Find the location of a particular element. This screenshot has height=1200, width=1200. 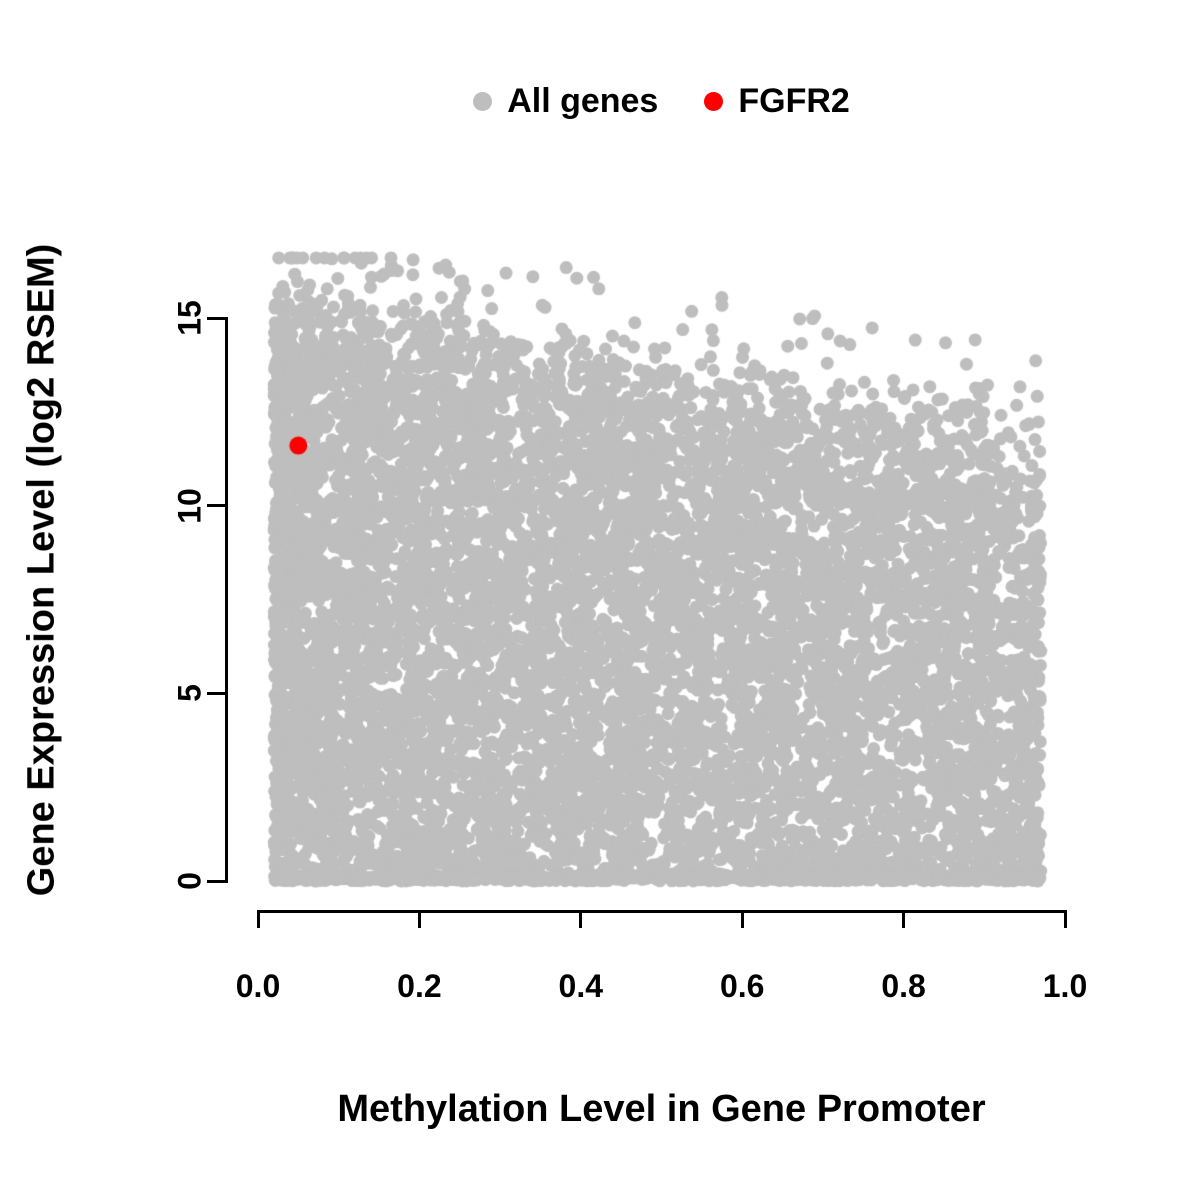

x-axis-line is located at coordinates (661, 911).